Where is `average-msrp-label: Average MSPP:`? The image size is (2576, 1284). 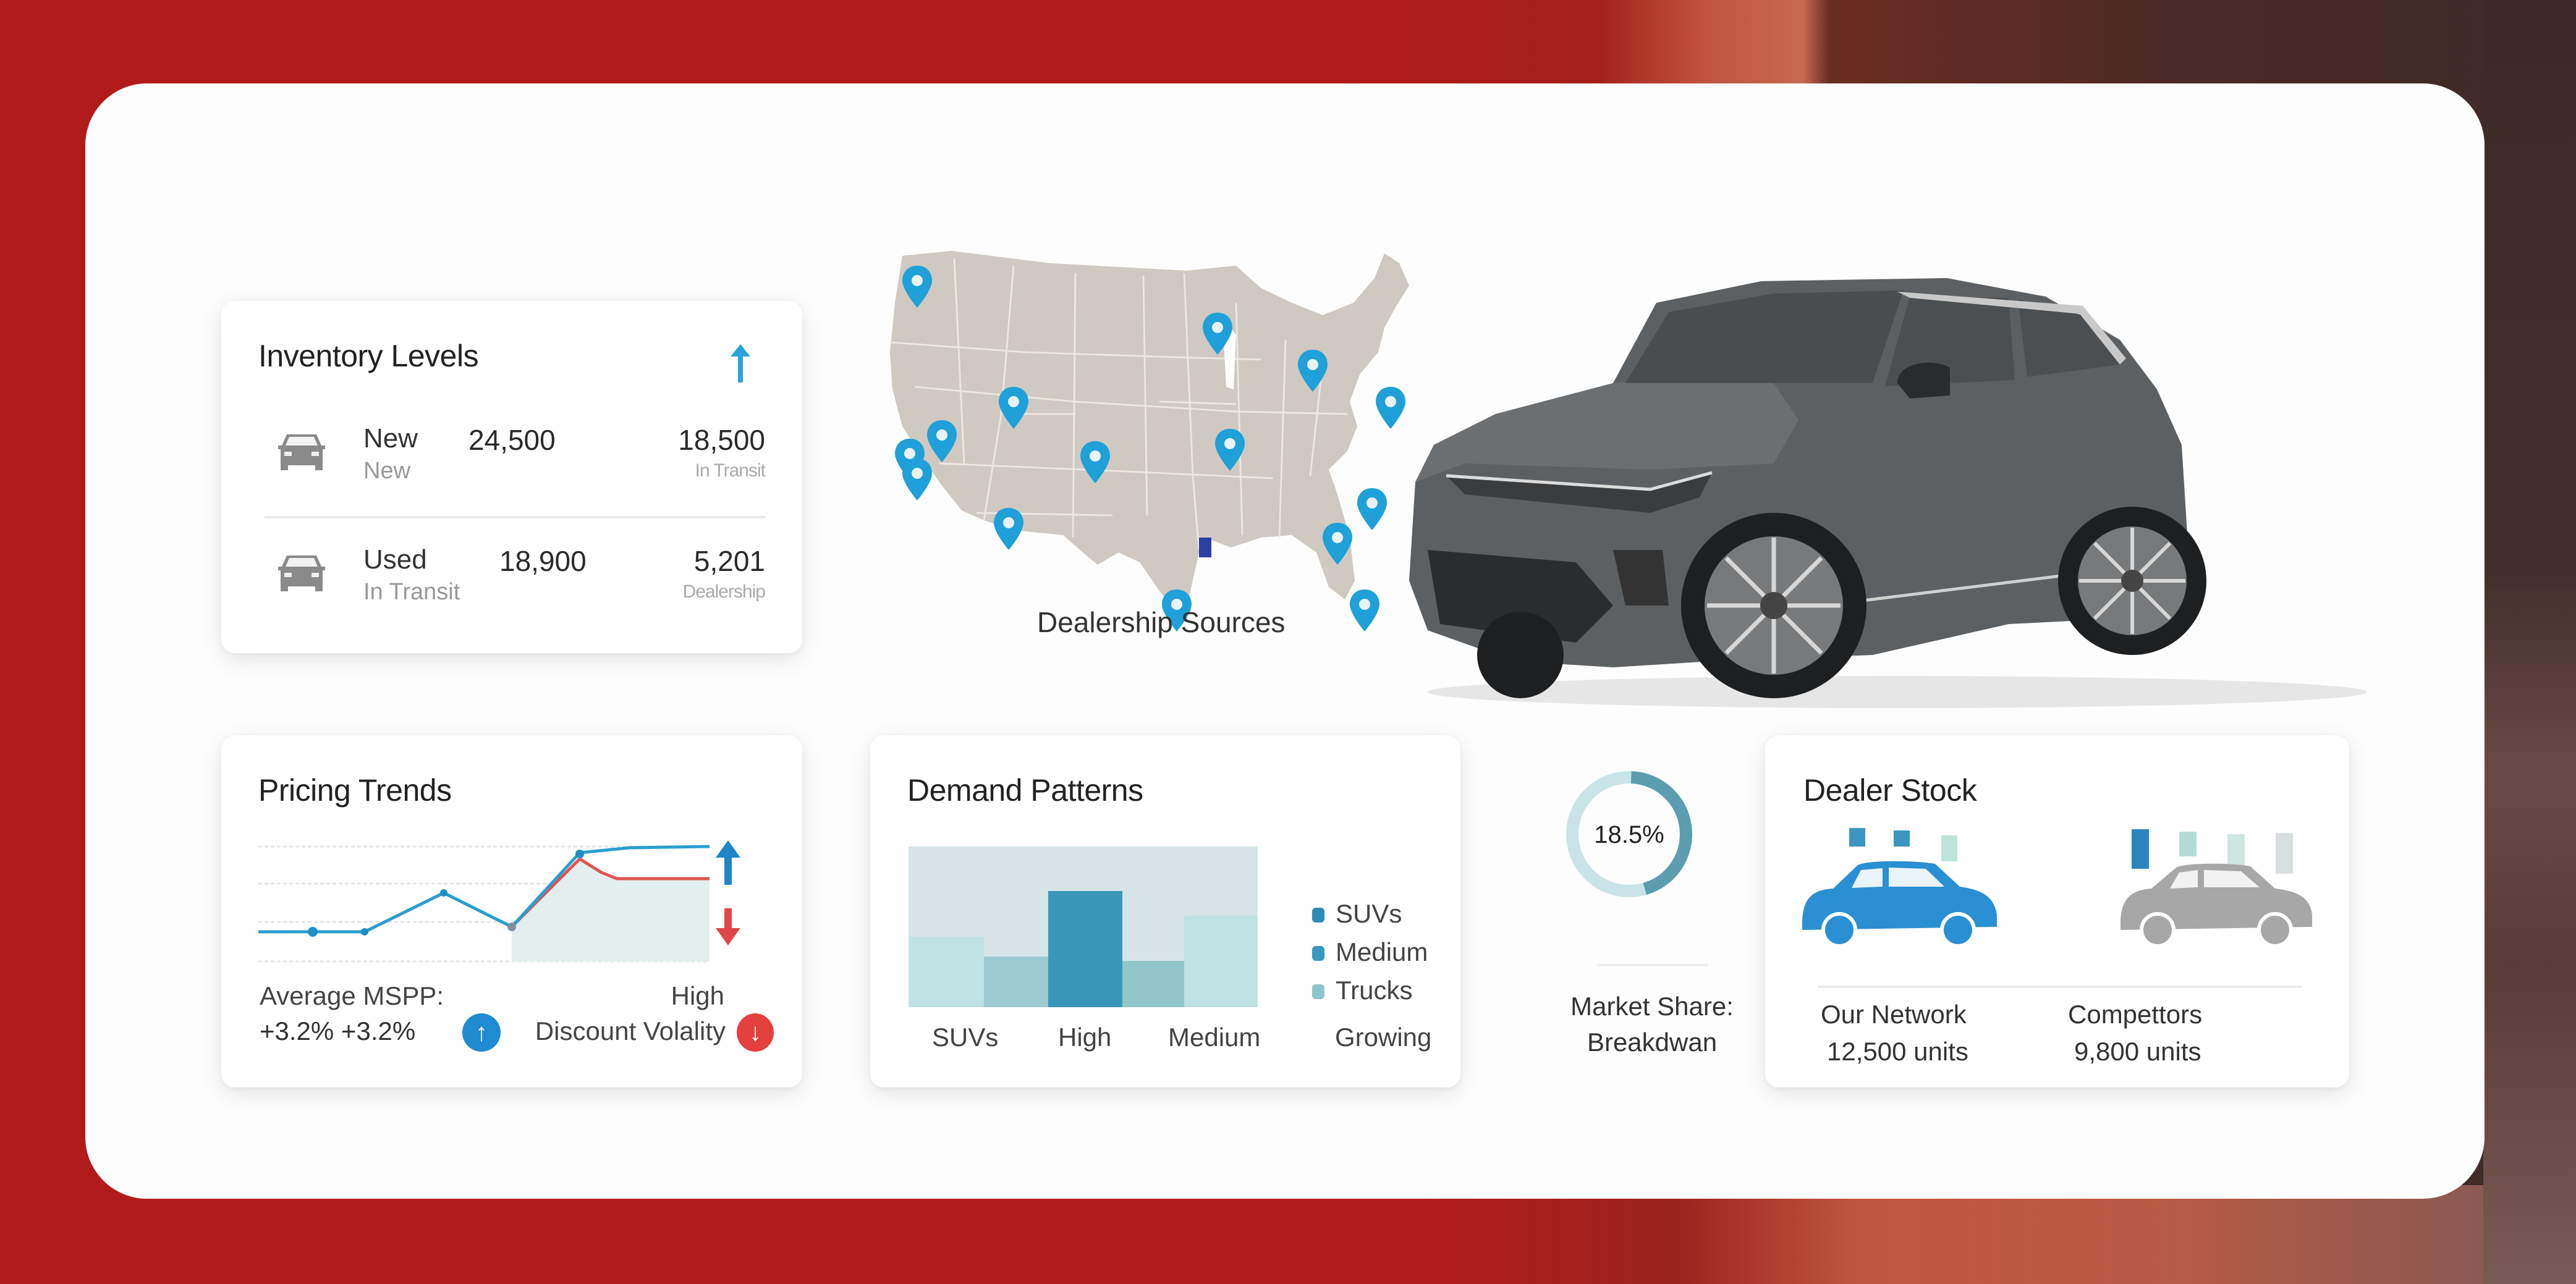 average-msrp-label: Average MSPP: is located at coordinates (352, 995).